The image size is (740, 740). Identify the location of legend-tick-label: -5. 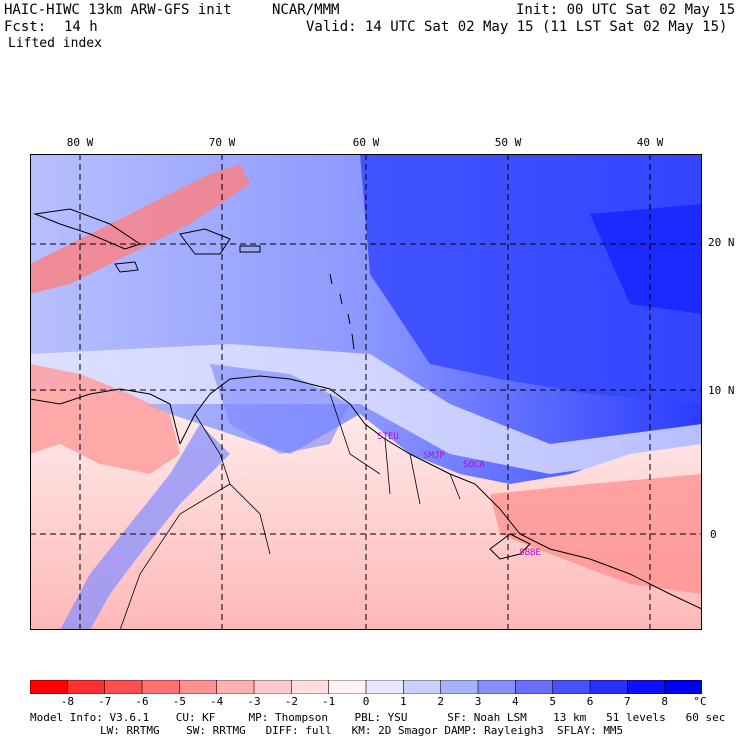
(179, 701).